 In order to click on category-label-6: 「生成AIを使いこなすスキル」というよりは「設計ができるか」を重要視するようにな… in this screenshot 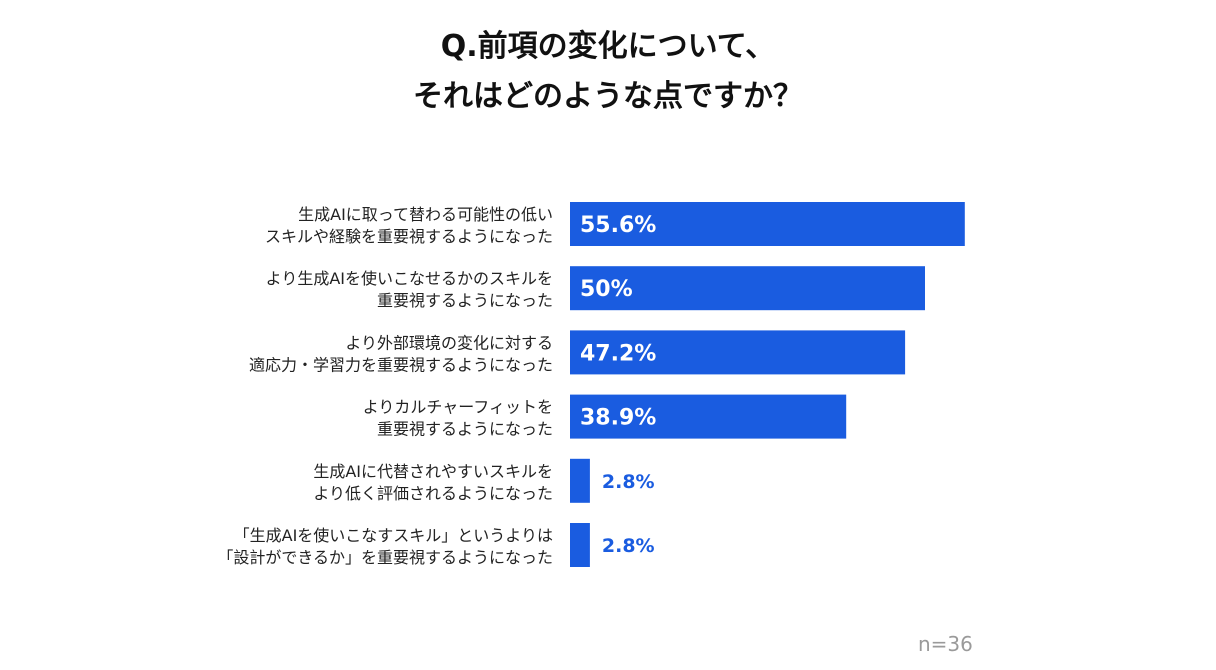, I will do `click(385, 546)`.